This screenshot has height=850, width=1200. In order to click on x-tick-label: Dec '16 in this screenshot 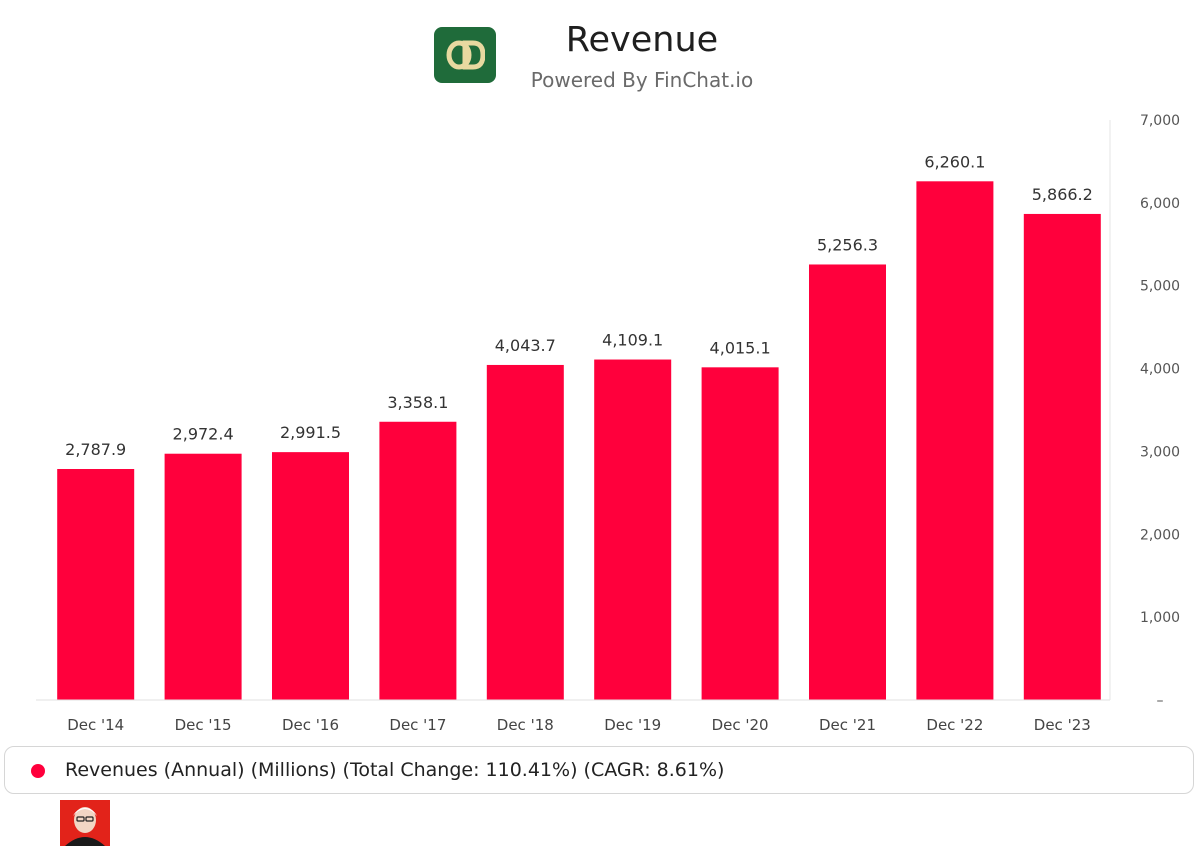, I will do `click(310, 725)`.